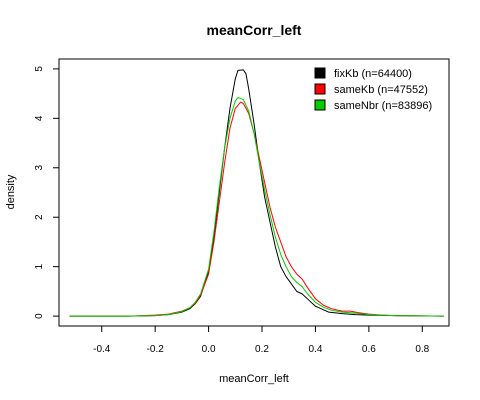 Image resolution: width=480 pixels, height=400 pixels. I want to click on x-tick-label: -0.2, so click(156, 349).